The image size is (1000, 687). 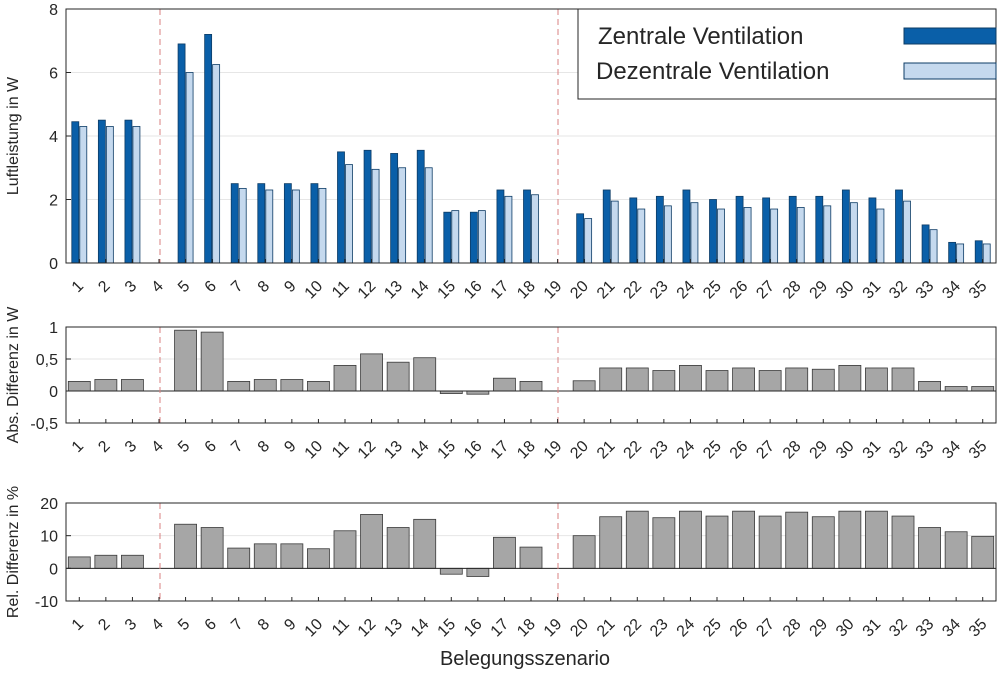 I want to click on y-tick-label: 8, so click(x=53, y=10).